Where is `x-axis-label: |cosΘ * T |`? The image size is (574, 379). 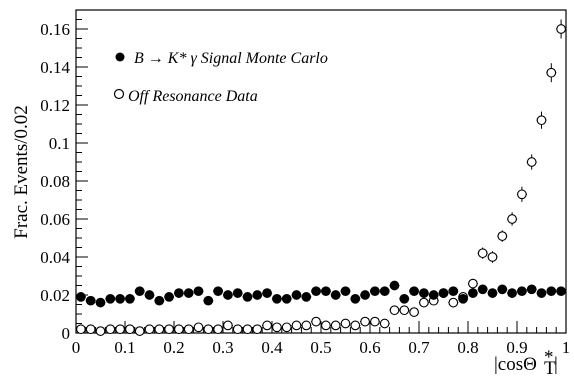
x-axis-label: |cosΘ * T | is located at coordinates (526, 363).